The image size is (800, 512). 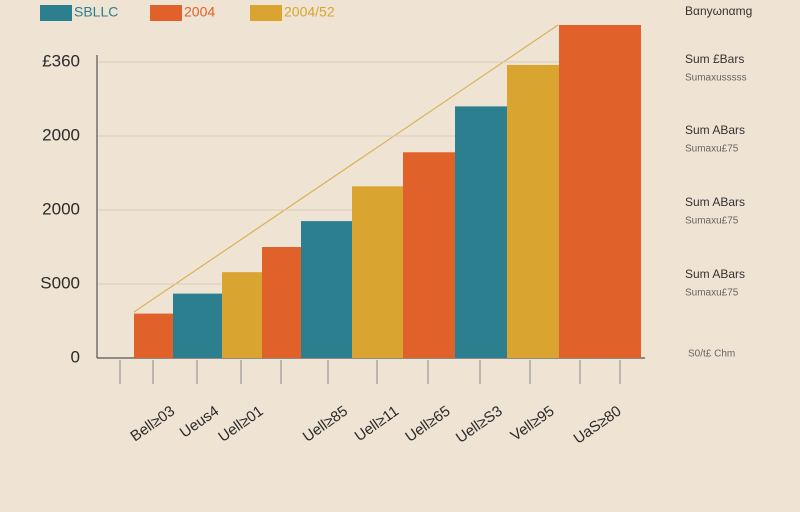 What do you see at coordinates (711, 354) in the screenshot?
I see `side-footer: S0/t£ Chm` at bounding box center [711, 354].